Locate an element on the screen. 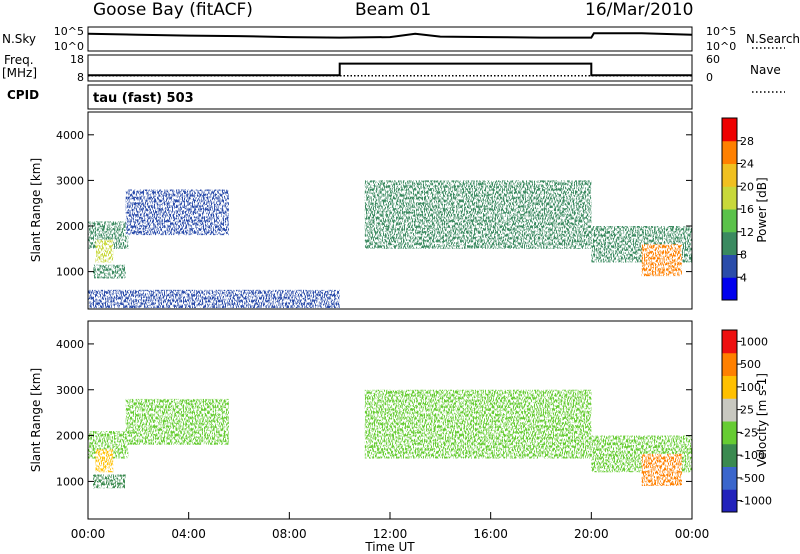 The image size is (800, 554). x-tick-label-2: 08:00 is located at coordinates (289, 534).